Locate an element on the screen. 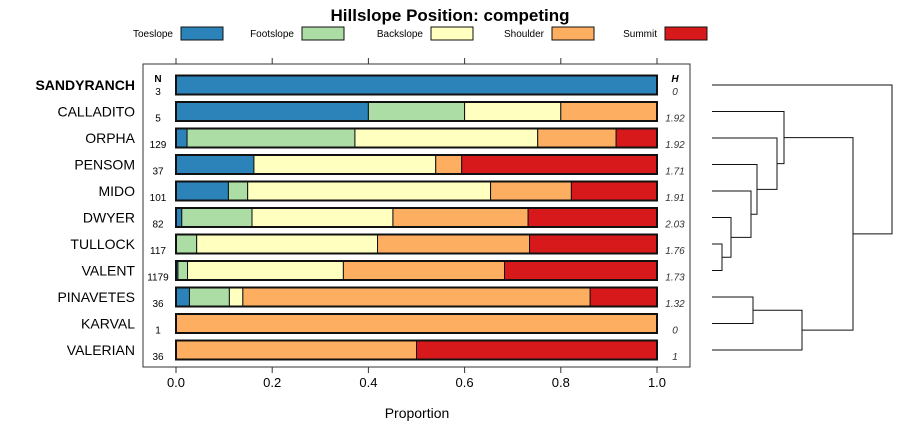 Image resolution: width=900 pixels, height=445 pixels. n-value: 1 is located at coordinates (158, 331).